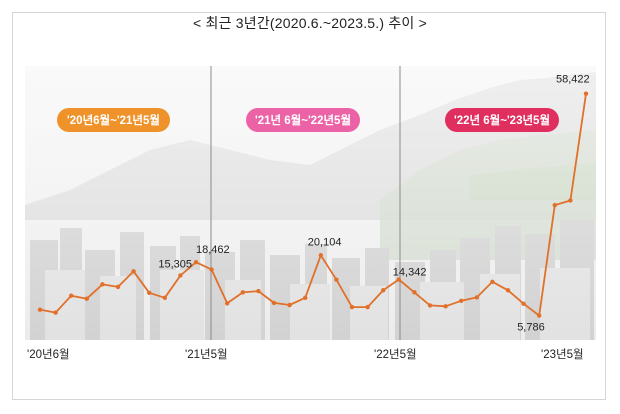 This screenshot has width=620, height=414. Describe the element at coordinates (573, 80) in the screenshot. I see `data-label: 58,422` at that location.